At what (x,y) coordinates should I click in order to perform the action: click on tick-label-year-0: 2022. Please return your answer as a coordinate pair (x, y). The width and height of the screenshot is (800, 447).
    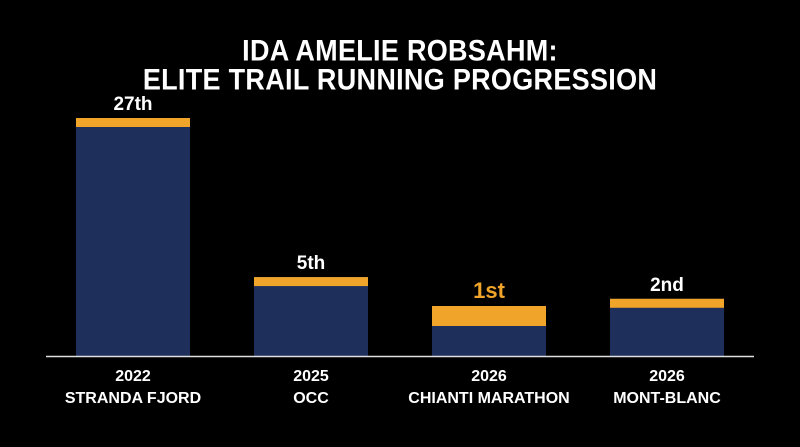
    Looking at the image, I should click on (133, 376).